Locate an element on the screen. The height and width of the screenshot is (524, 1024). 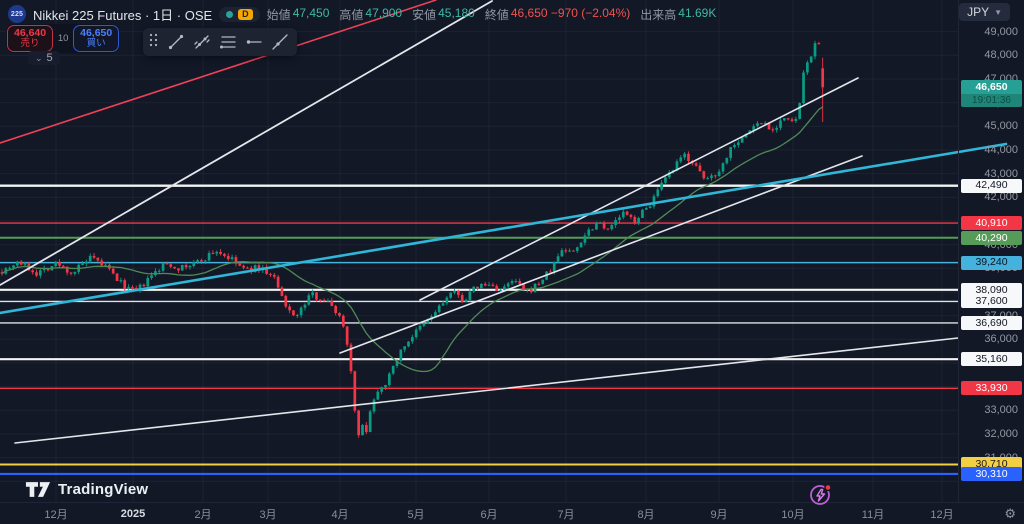
price-axis-label: 32,000 is located at coordinates (1001, 433).